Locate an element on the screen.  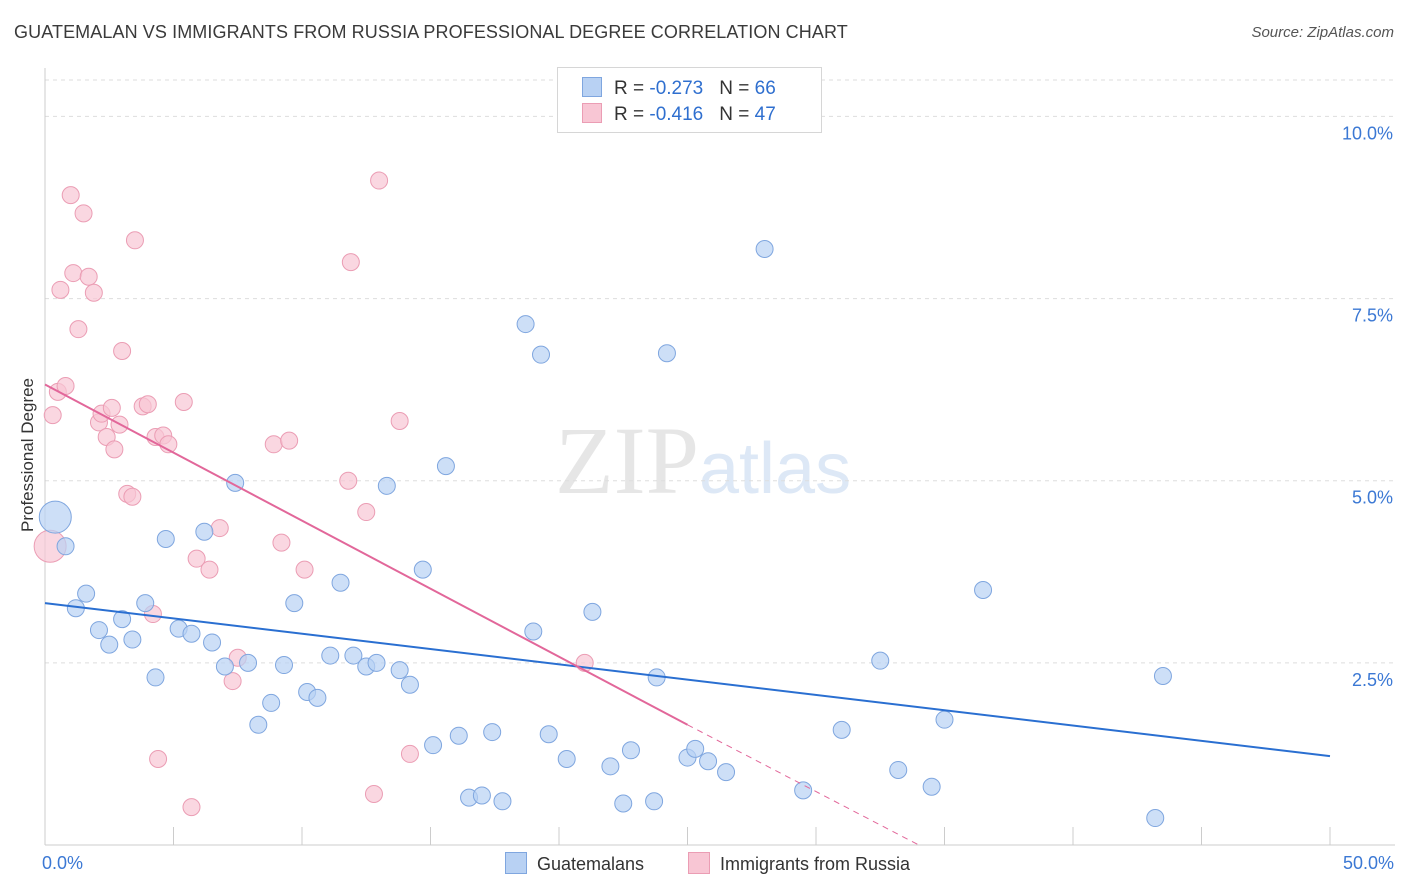
bottom-legend-guatemalans: Guatemalans is located at coordinates (574, 863).